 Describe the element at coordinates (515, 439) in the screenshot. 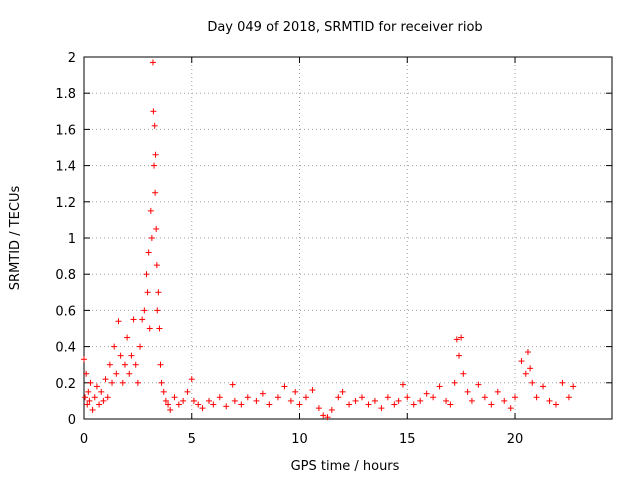

I see `x-tick-label: 20` at that location.